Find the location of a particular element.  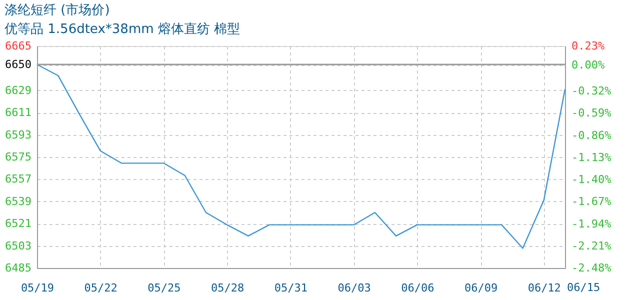

x-tick-label: 06/03 is located at coordinates (354, 288).